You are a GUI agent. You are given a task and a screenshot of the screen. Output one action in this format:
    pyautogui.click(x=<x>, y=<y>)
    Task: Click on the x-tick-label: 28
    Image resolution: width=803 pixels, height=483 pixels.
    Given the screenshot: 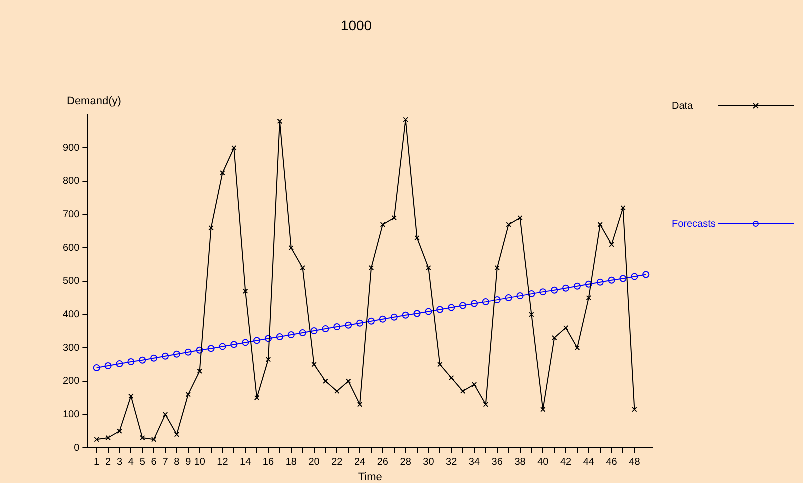 What is the action you would take?
    pyautogui.click(x=406, y=462)
    